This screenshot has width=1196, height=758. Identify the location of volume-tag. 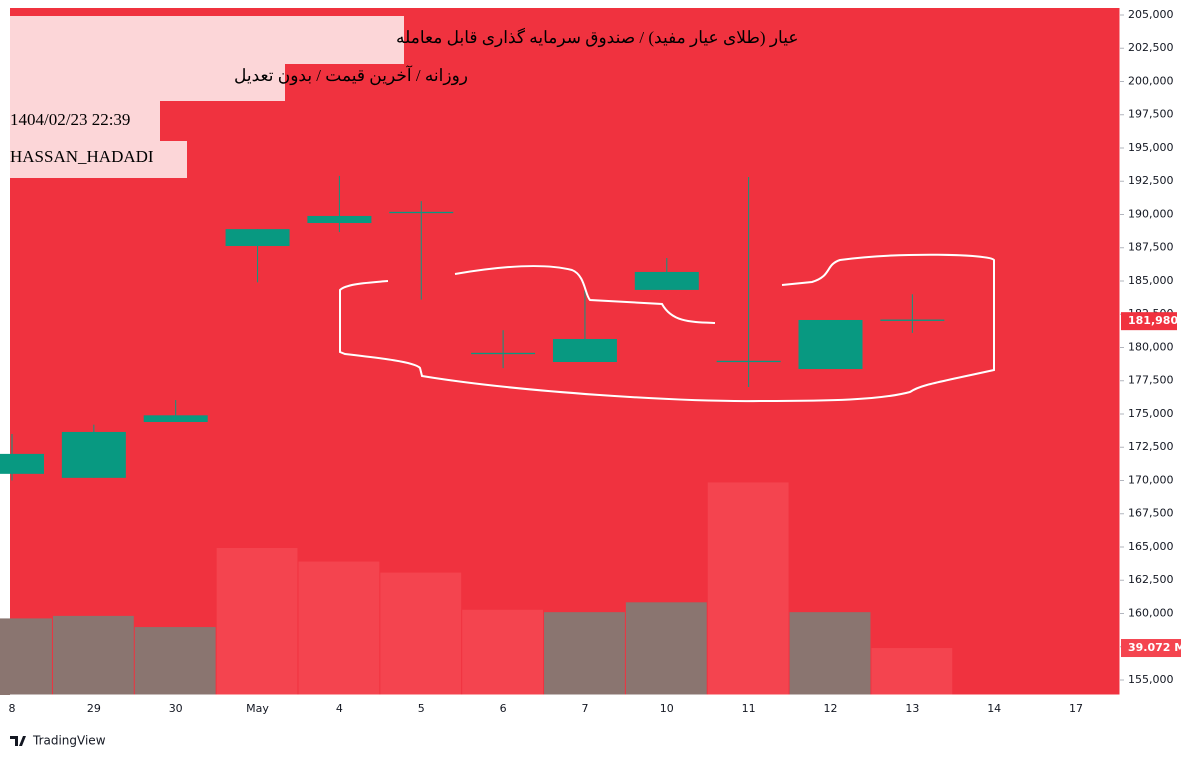
(1151, 648).